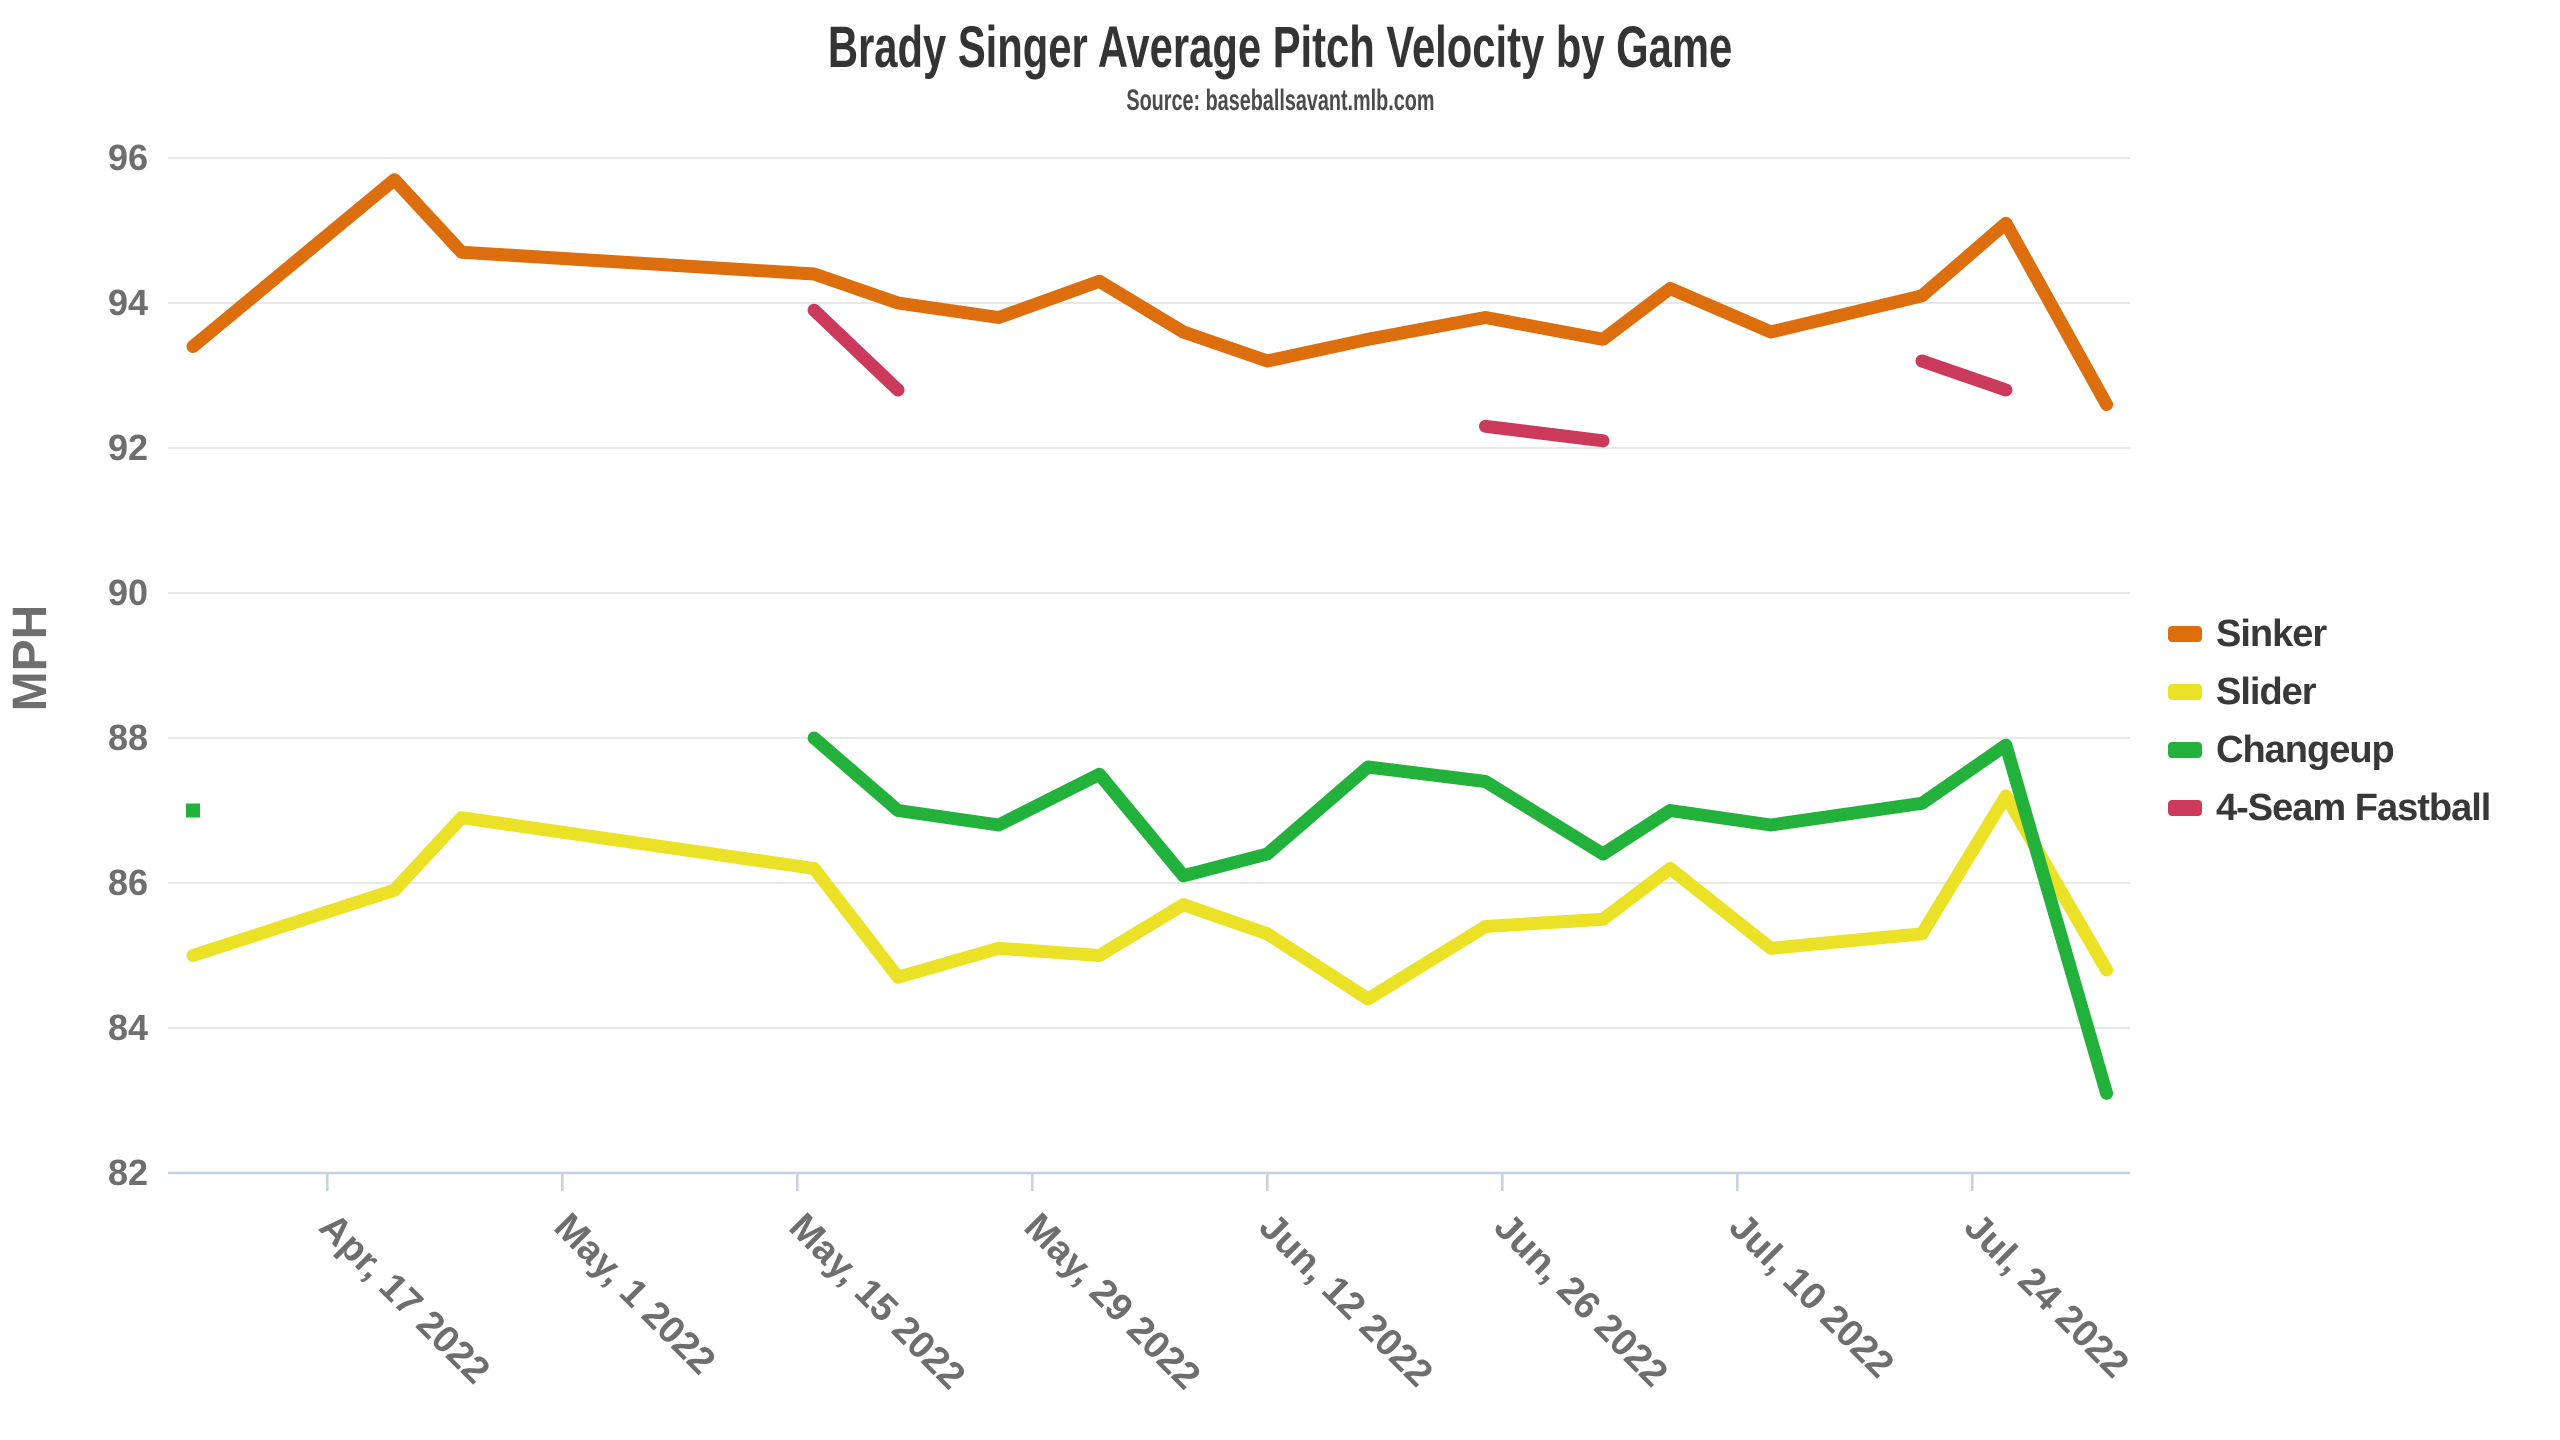 This screenshot has height=1440, width=2560. Describe the element at coordinates (128, 447) in the screenshot. I see `y-tick-label-92: 92` at that location.